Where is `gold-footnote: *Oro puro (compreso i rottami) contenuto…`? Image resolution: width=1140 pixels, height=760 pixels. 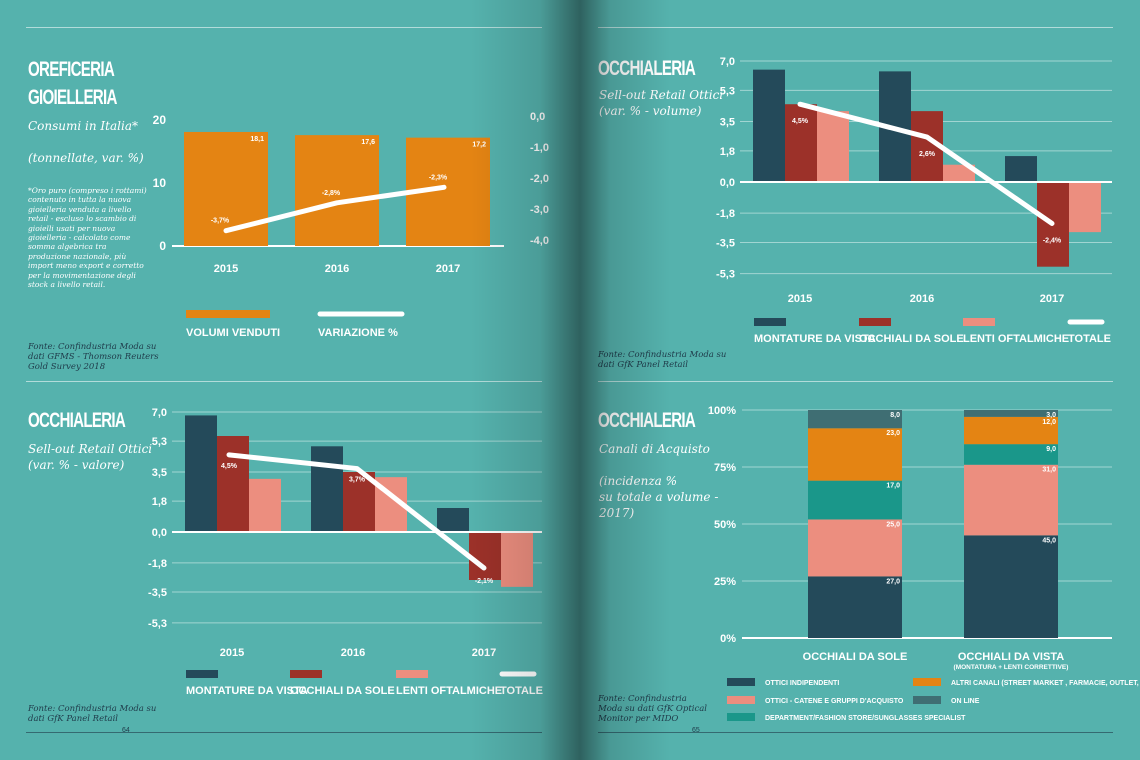
gold-footnote: *Oro puro (compreso i rottami) contenuto… is located at coordinates (87, 238).